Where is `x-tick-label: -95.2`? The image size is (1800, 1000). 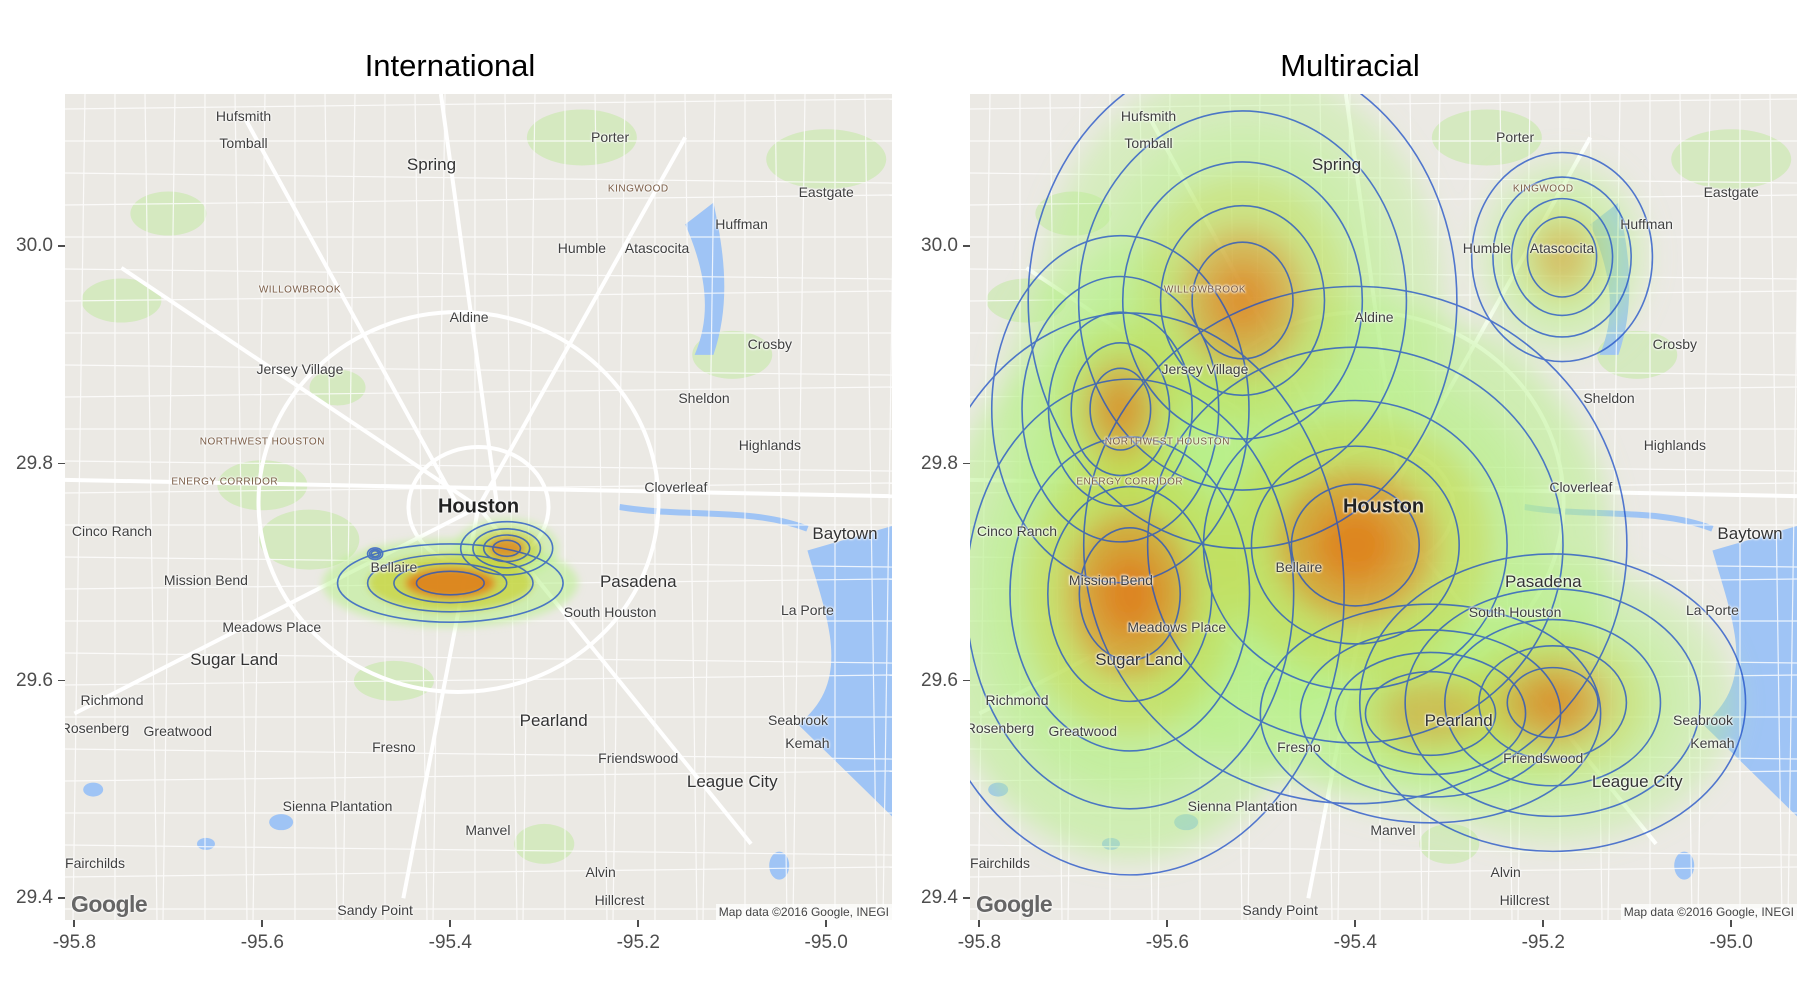
x-tick-label: -95.2 is located at coordinates (638, 942).